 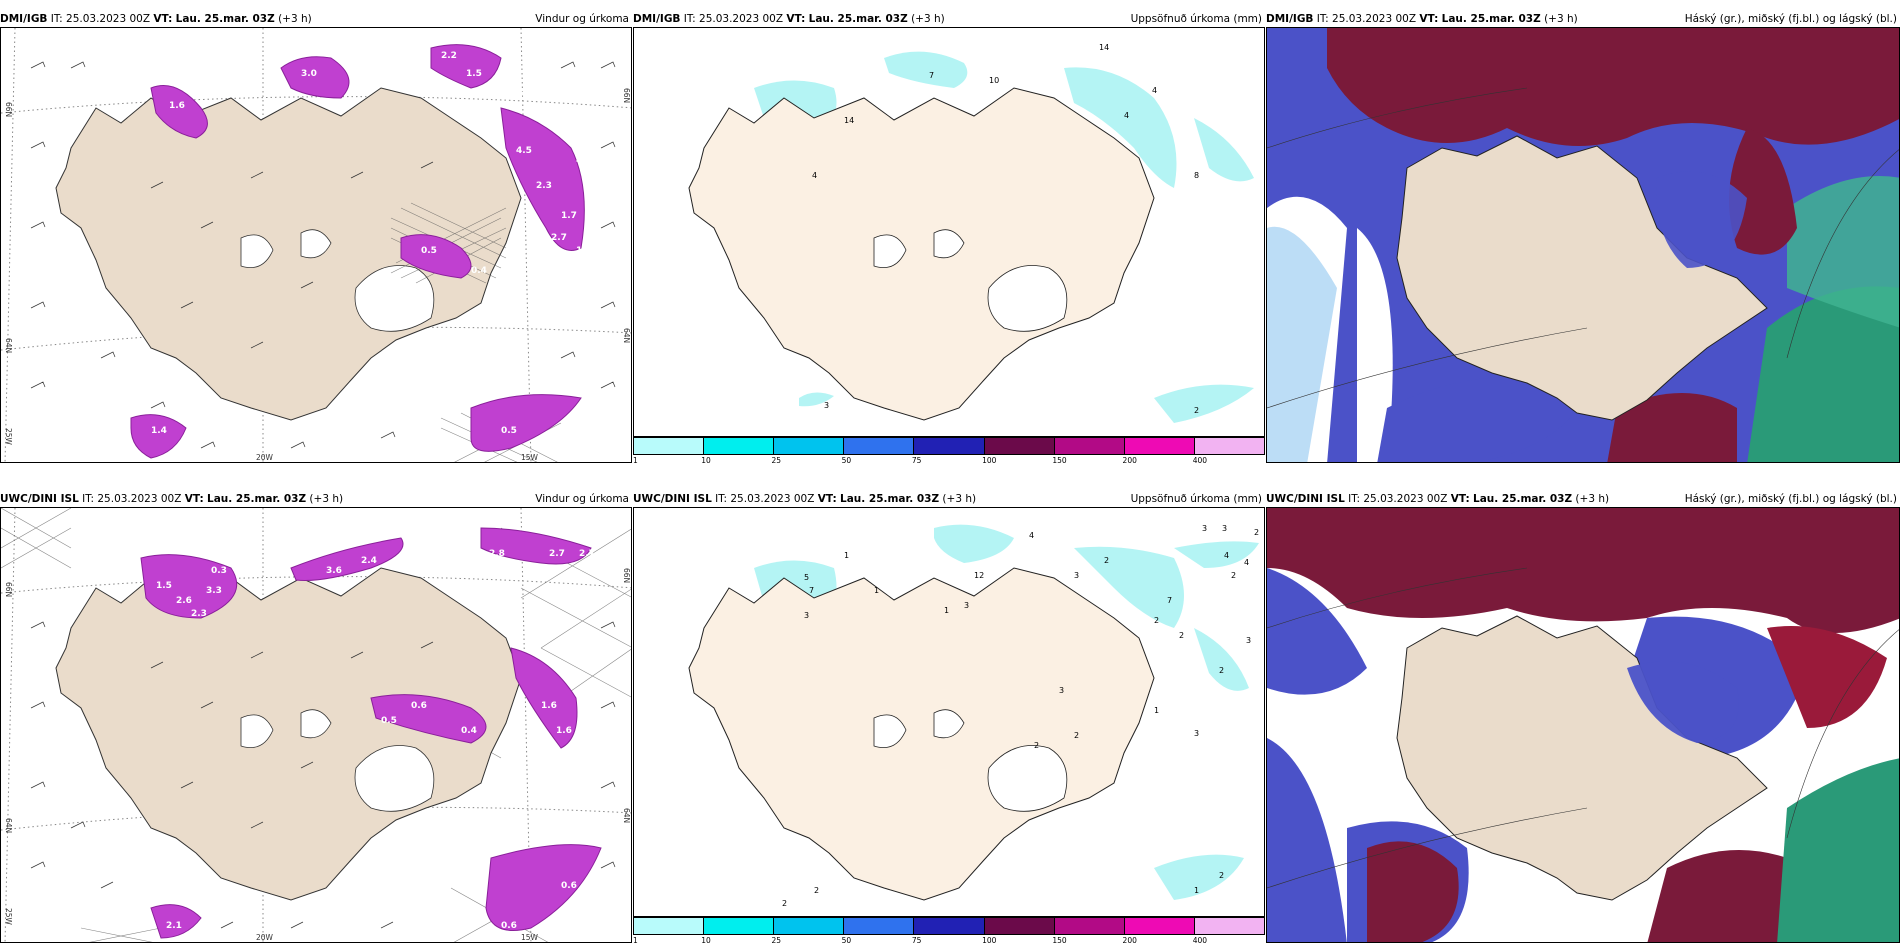 I want to click on precip-label: 1.6, so click(x=549, y=706).